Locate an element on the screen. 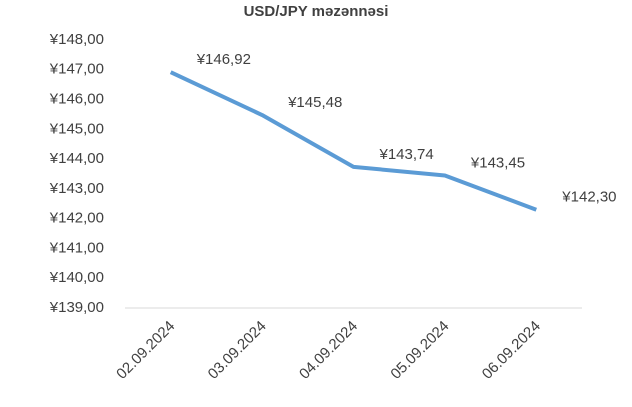  y-tick-label: ¥140,00 is located at coordinates (76, 277).